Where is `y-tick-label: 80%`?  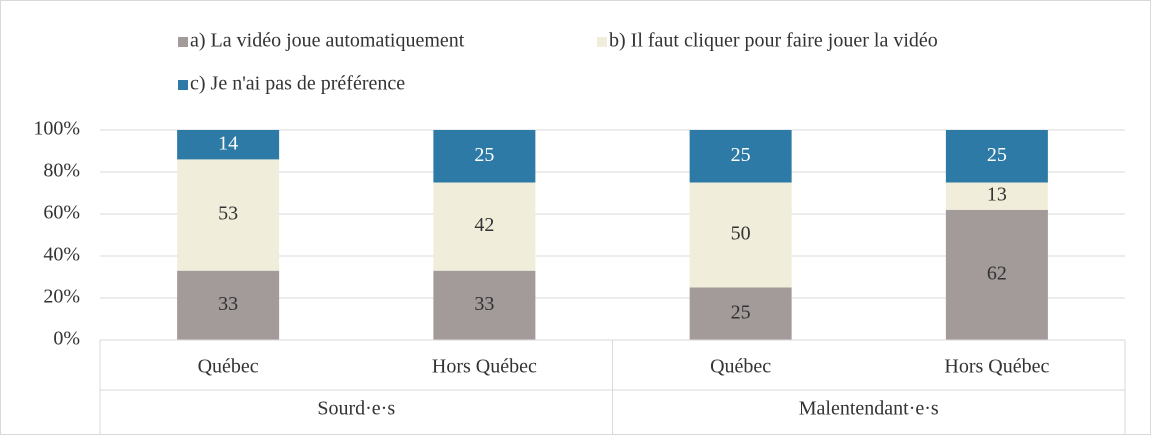
y-tick-label: 80% is located at coordinates (61, 171).